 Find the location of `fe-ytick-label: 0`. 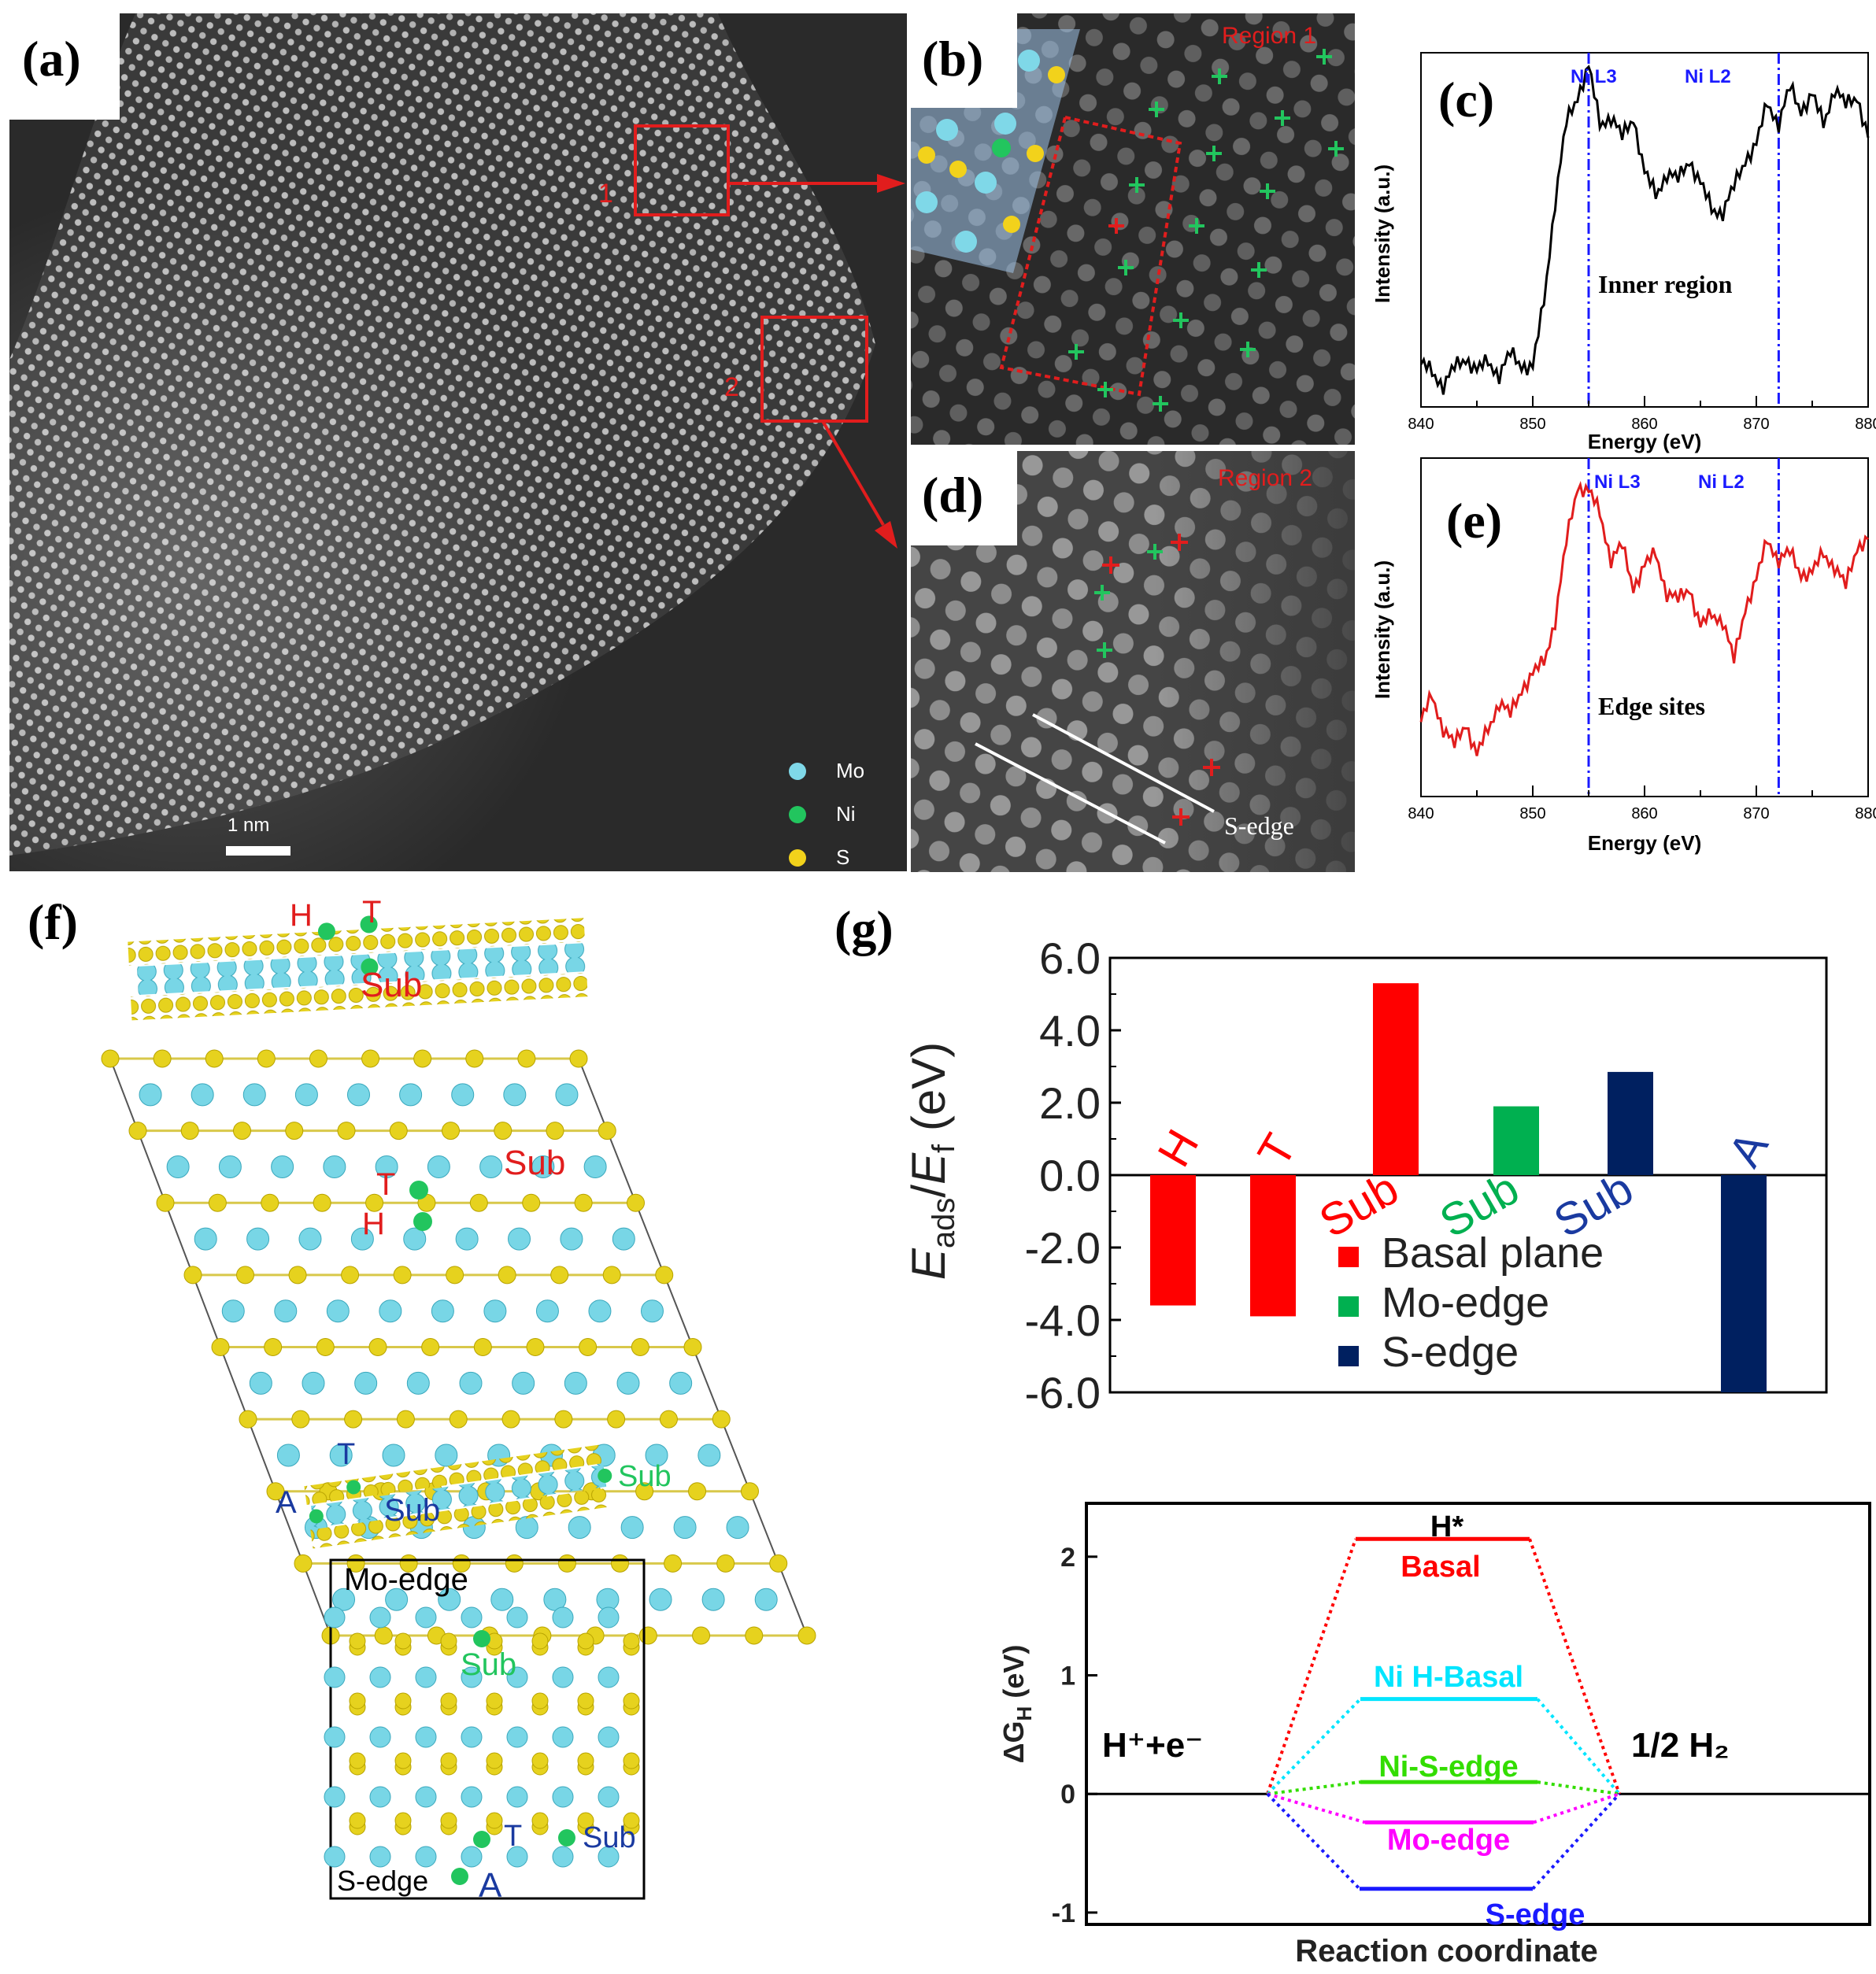

fe-ytick-label: 0 is located at coordinates (1067, 1795).